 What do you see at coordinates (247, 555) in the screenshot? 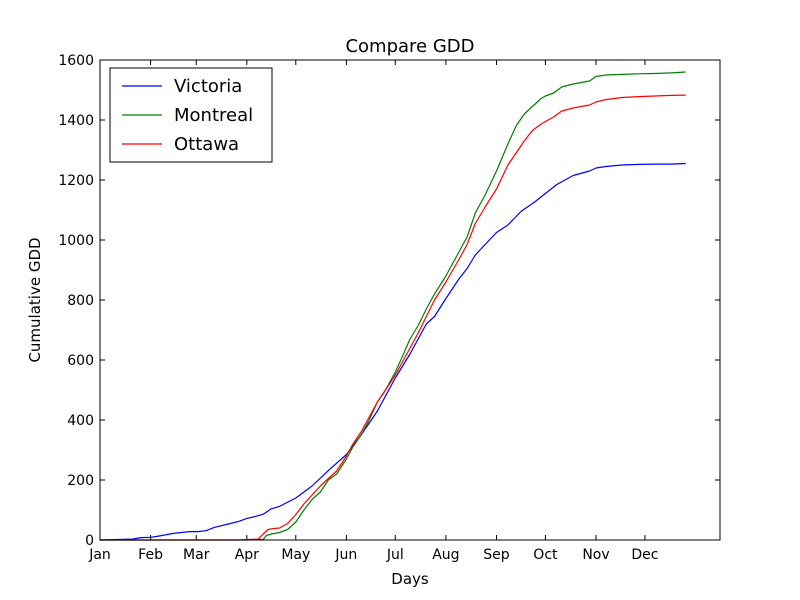
I see `x-tick-label-apr: Apr` at bounding box center [247, 555].